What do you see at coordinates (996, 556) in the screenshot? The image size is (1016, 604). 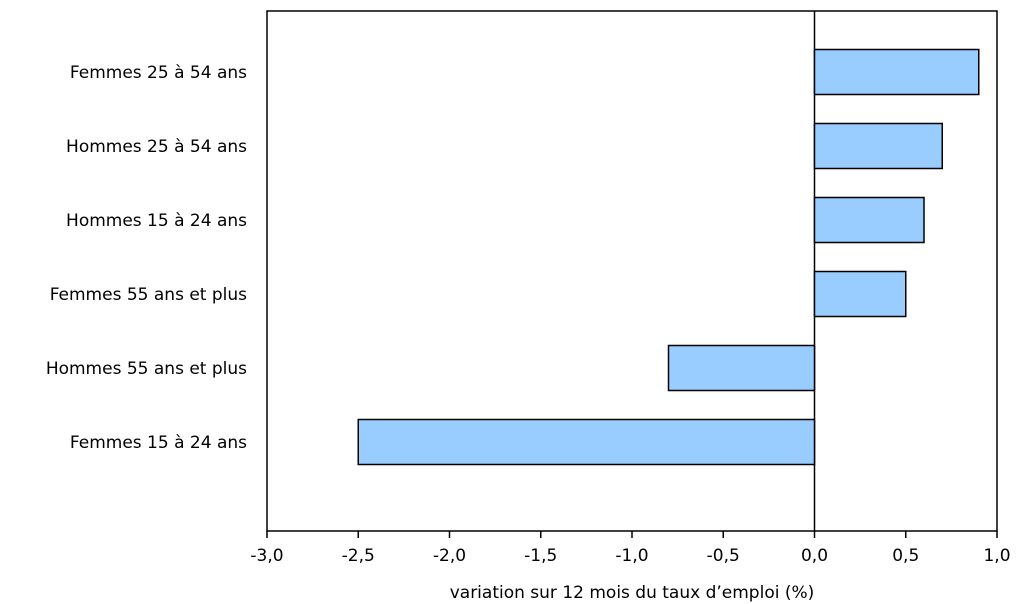 I see `x-tick-label: 1,0` at bounding box center [996, 556].